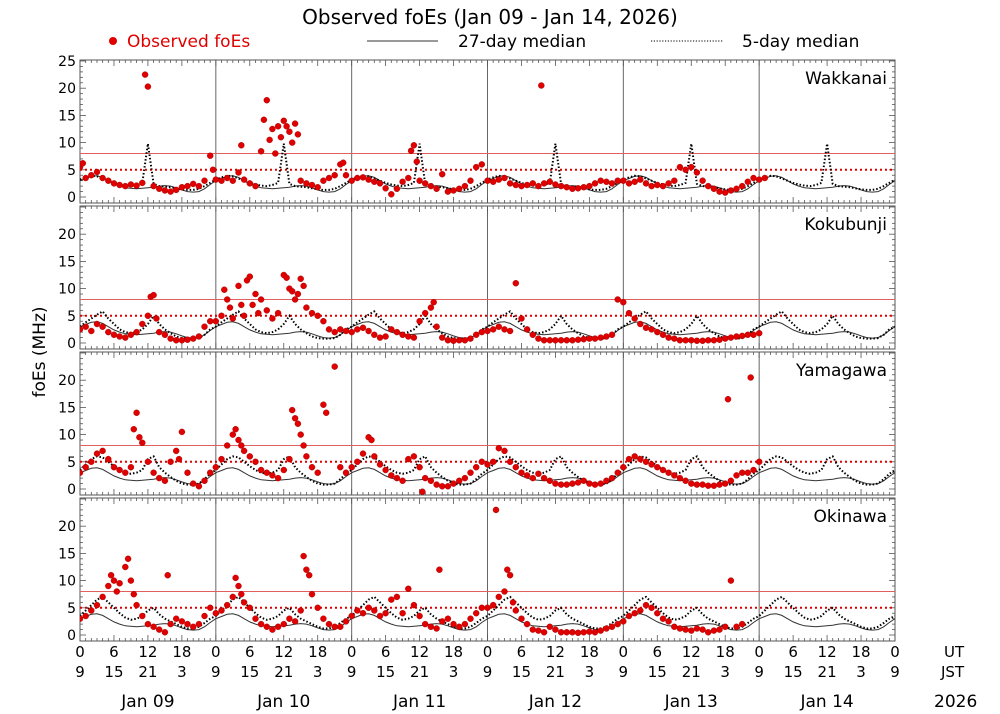 This screenshot has height=714, width=1000. Describe the element at coordinates (147, 702) in the screenshot. I see `day-label: Jan 09` at that location.